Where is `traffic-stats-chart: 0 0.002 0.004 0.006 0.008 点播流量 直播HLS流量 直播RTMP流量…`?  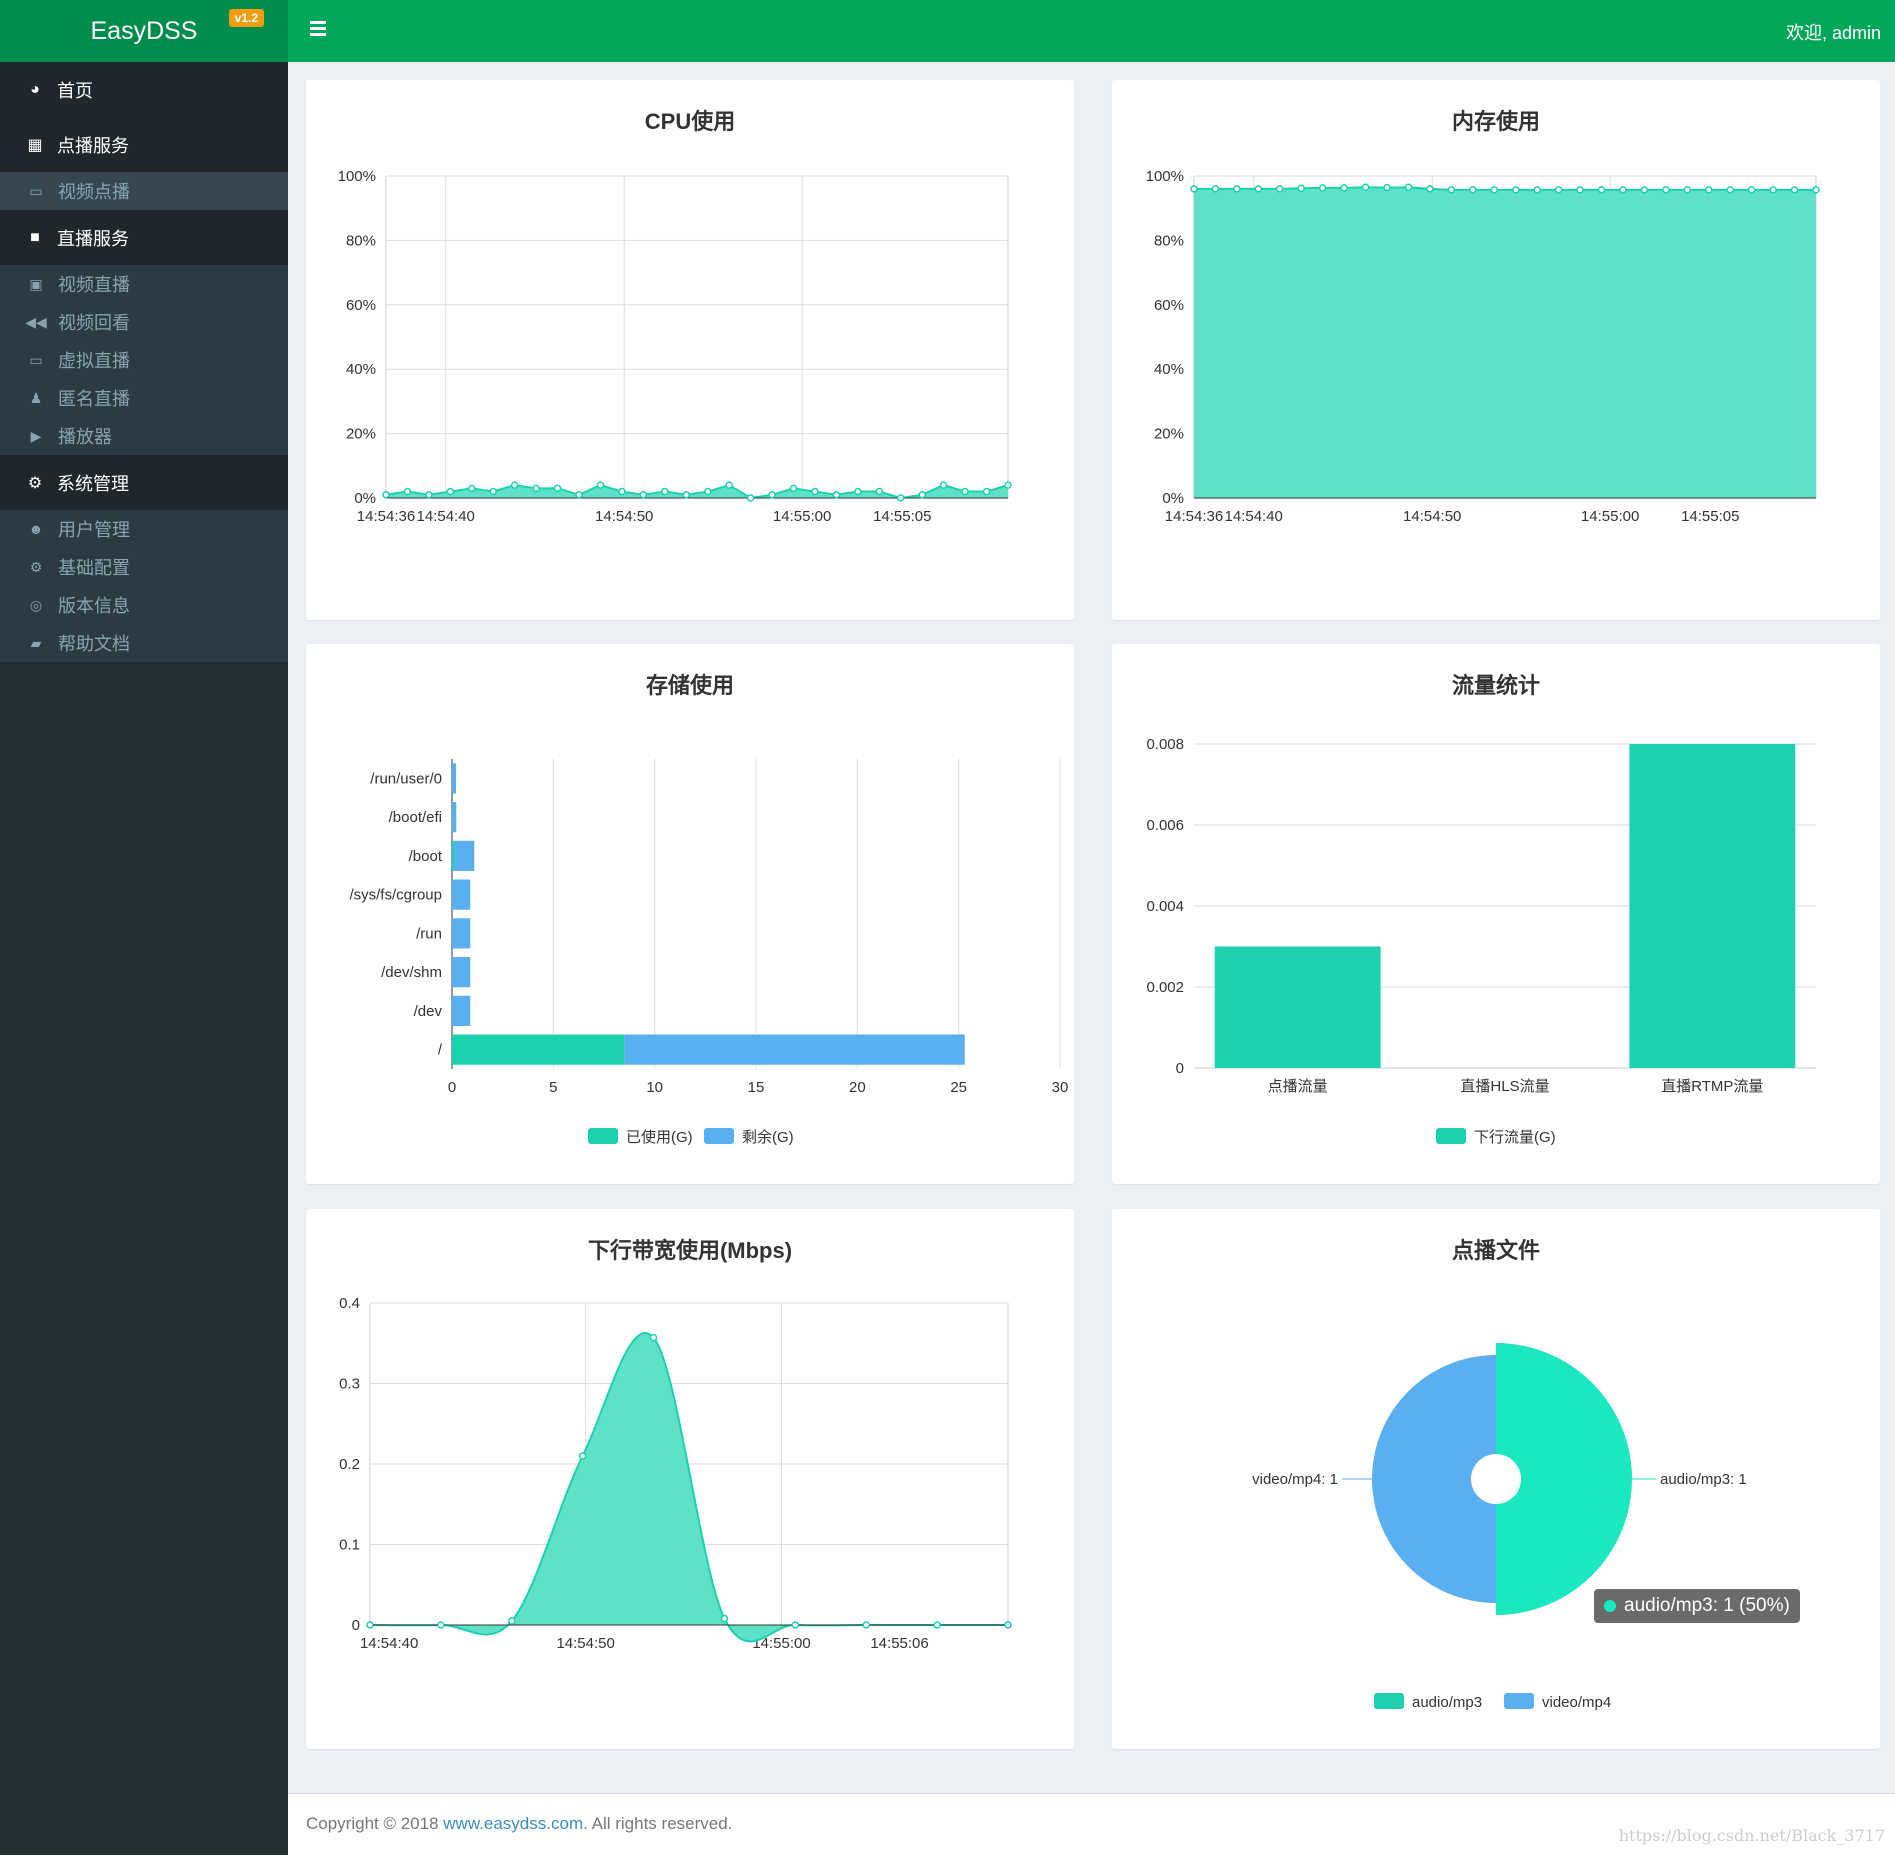
traffic-stats-chart: 0 0.002 0.004 0.006 0.008 点播流量 直播HLS流量 直播RTMP流量… is located at coordinates (1481, 941).